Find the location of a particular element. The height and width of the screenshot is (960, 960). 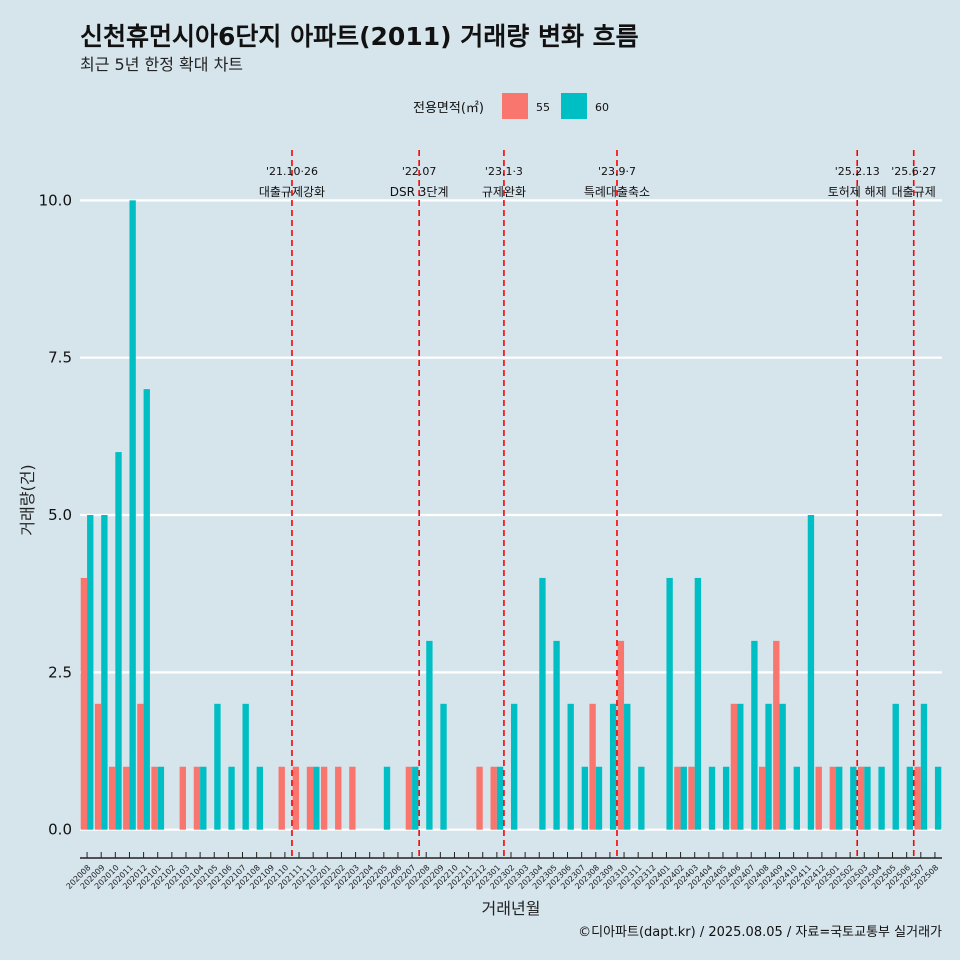

y-tick-label: 2.5 is located at coordinates (60, 672).